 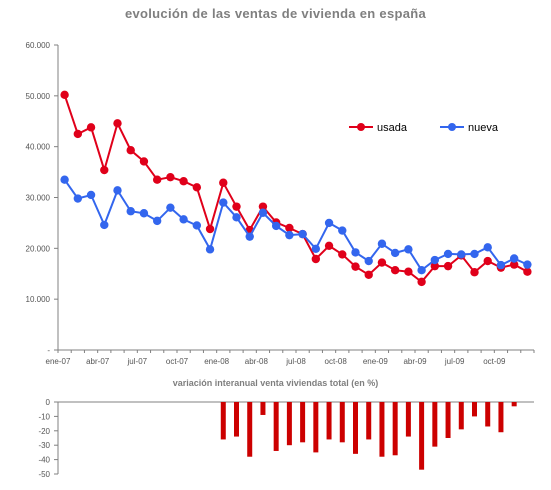 What do you see at coordinates (44, 460) in the screenshot?
I see `bar-y-tick-label: -40` at bounding box center [44, 460].